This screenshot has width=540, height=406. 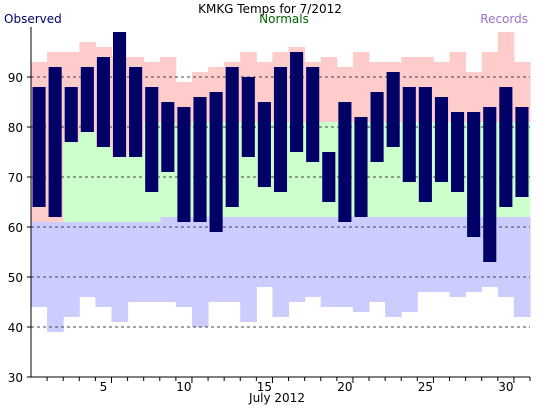 I want to click on legend-normals: Normals, so click(x=284, y=19).